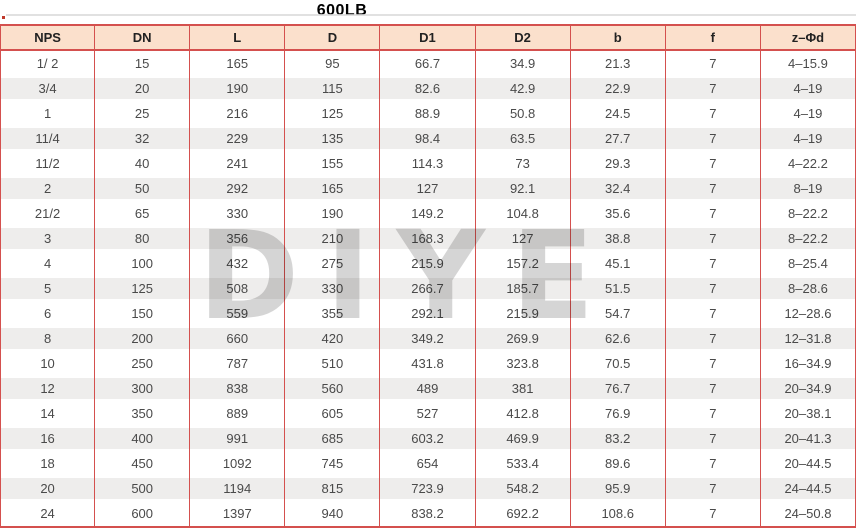 Image resolution: width=856 pixels, height=530 pixels. What do you see at coordinates (428, 263) in the screenshot?
I see `table-row: 4 100 432 275 215.9 157.2 45.1 7 8–25.4` at bounding box center [428, 263].